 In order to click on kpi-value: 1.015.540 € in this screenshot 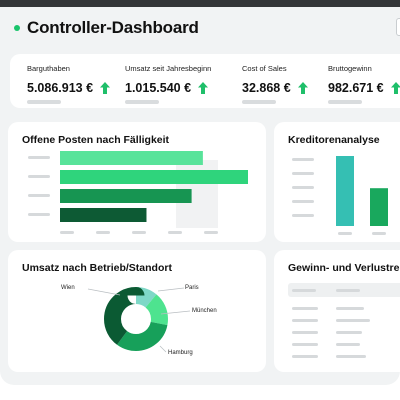, I will do `click(158, 88)`.